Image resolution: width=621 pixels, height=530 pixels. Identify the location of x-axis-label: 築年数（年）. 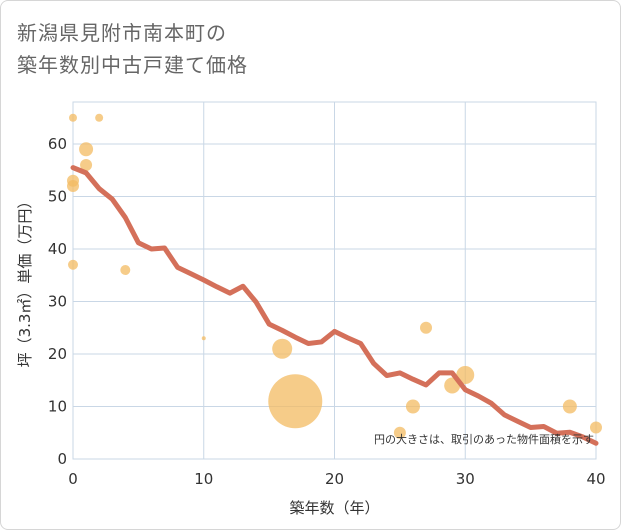
(334, 508).